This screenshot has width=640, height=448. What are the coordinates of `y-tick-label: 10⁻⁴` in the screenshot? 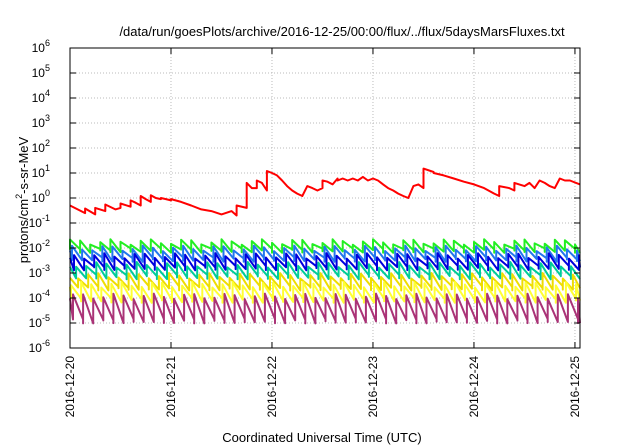 It's located at (39, 296).